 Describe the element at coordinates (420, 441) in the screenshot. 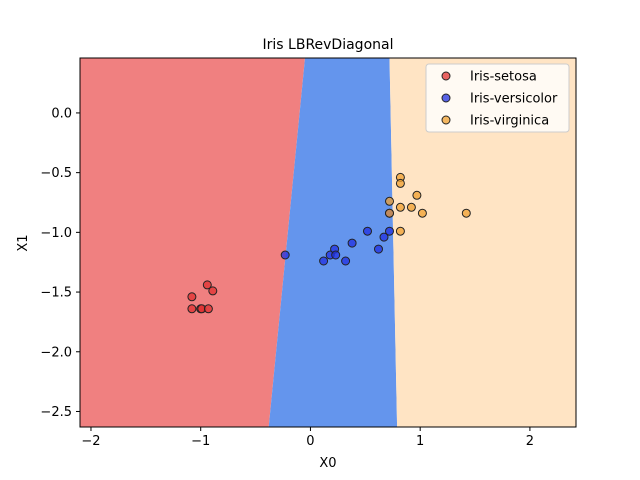

I see `x-tick-label: 1` at that location.